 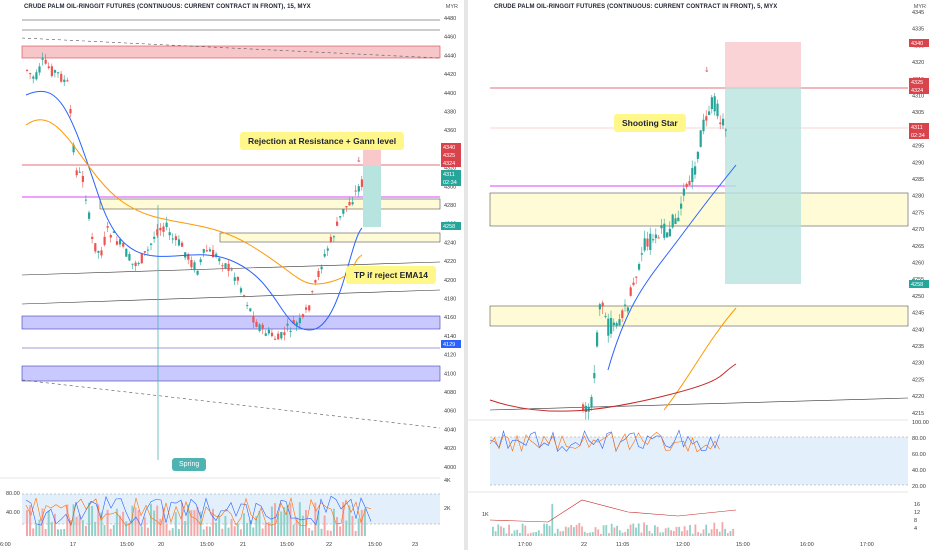 I want to click on price-tag-text: 4311, so click(x=917, y=128).